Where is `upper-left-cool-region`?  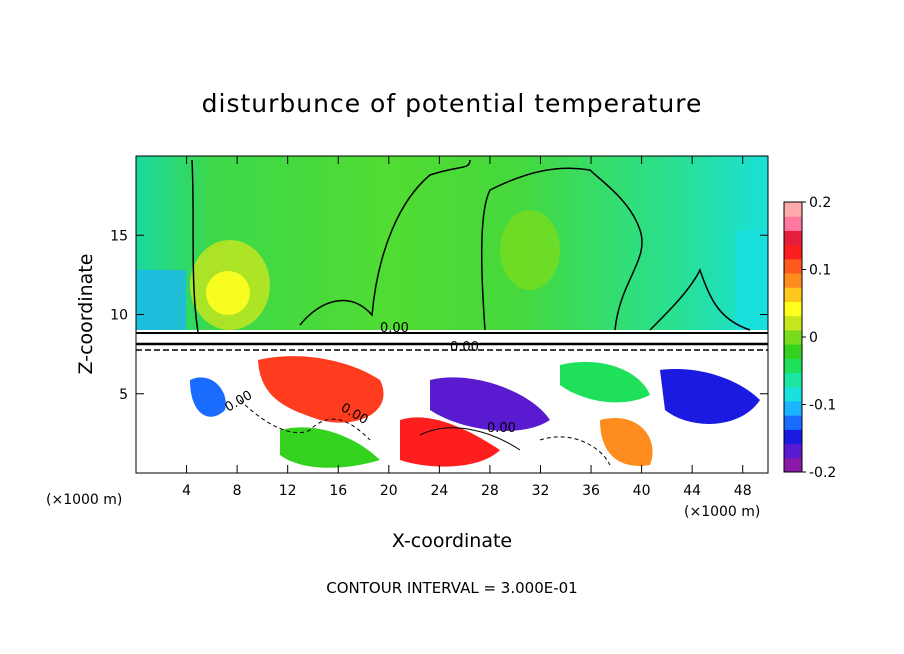 upper-left-cool-region is located at coordinates (161, 301).